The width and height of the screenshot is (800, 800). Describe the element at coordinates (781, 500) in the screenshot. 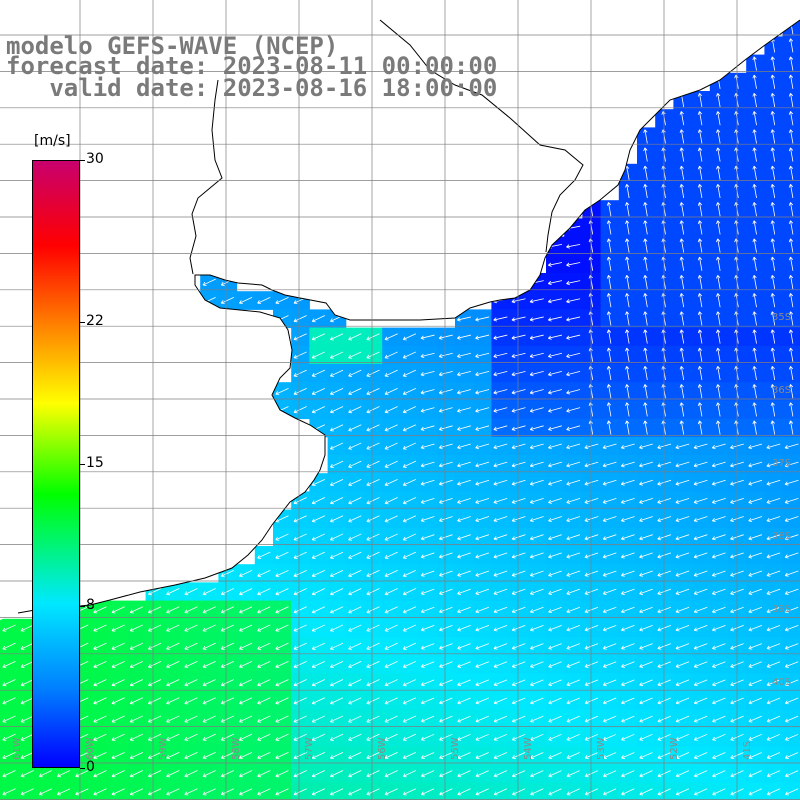

I see `latitude-labels: 35S 36S 37S 38S 39S 40S` at that location.